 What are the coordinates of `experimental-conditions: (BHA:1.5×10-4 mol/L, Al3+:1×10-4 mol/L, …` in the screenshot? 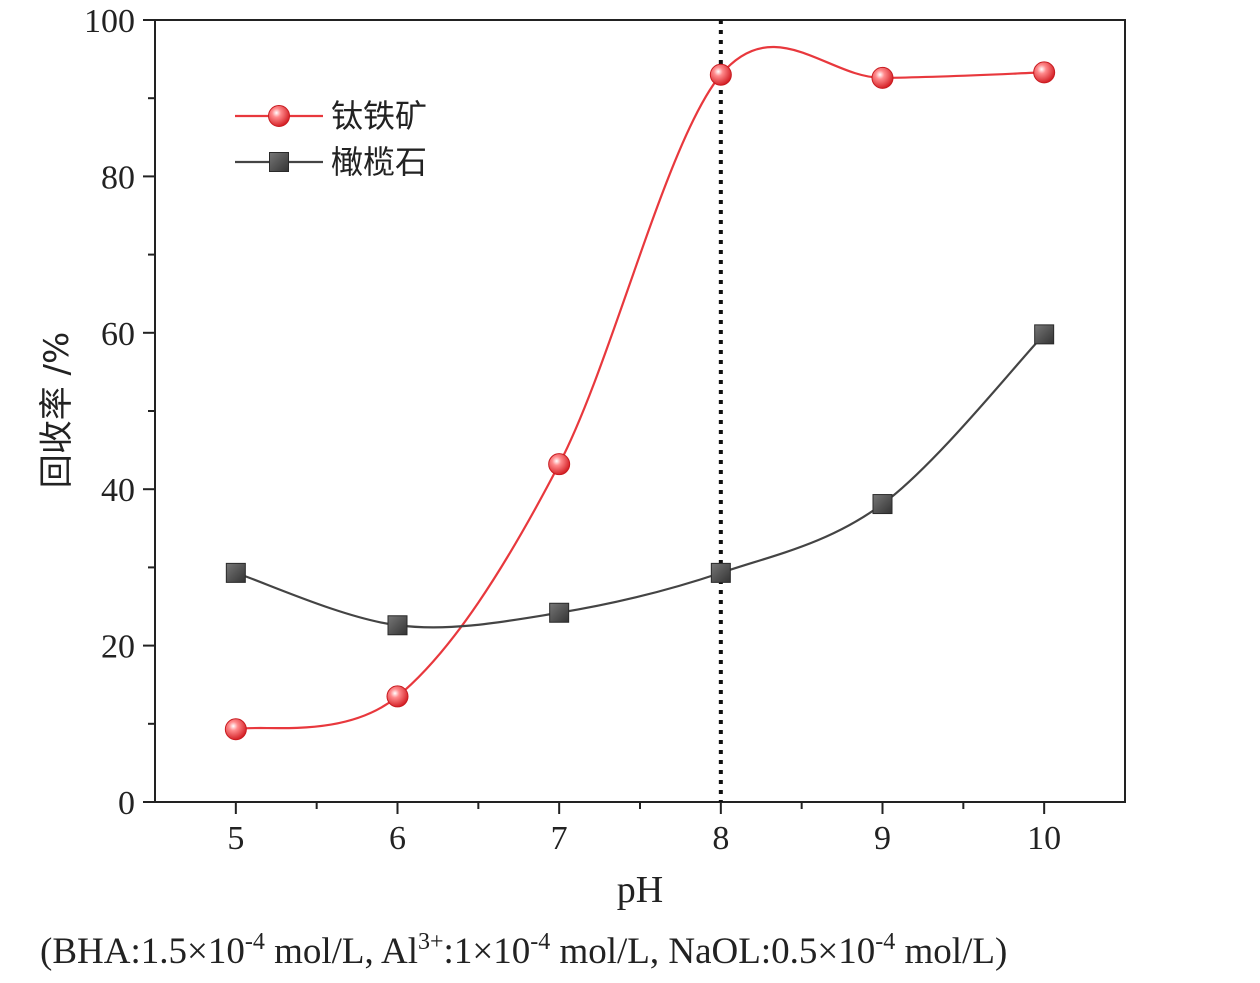 It's located at (647, 951).